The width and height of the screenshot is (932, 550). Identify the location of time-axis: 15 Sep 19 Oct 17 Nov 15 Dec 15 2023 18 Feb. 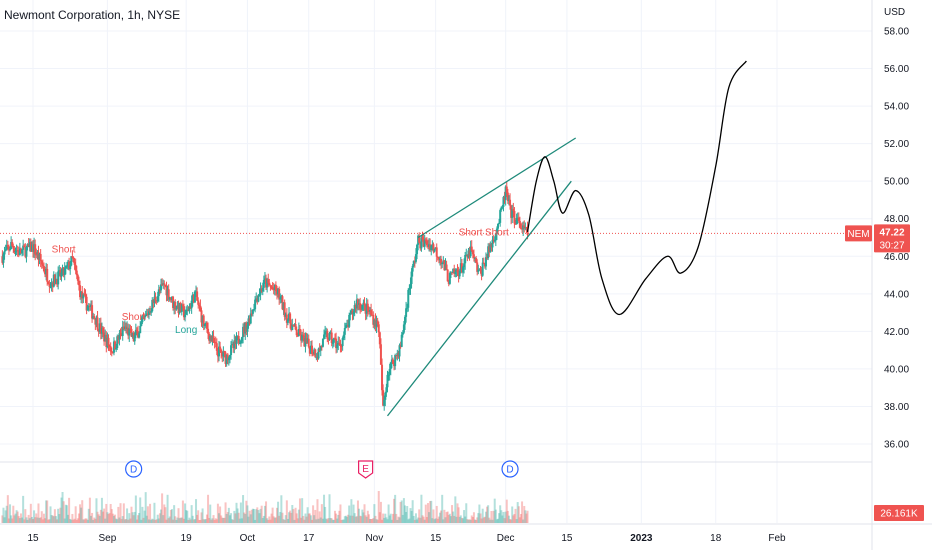
(406, 538).